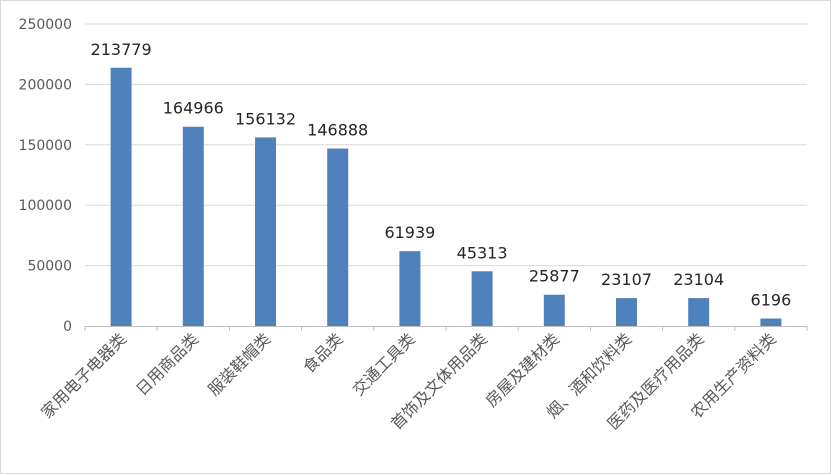 The height and width of the screenshot is (475, 831). Describe the element at coordinates (482, 252) in the screenshot. I see `data-label: 45313` at that location.